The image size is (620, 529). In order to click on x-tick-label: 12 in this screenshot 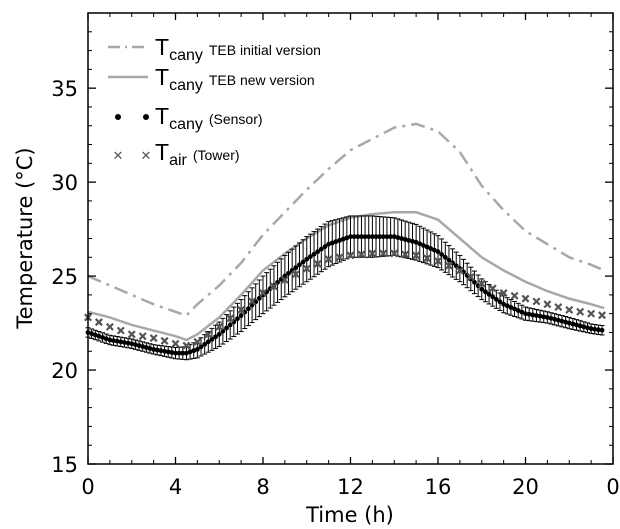, I will do `click(350, 487)`.